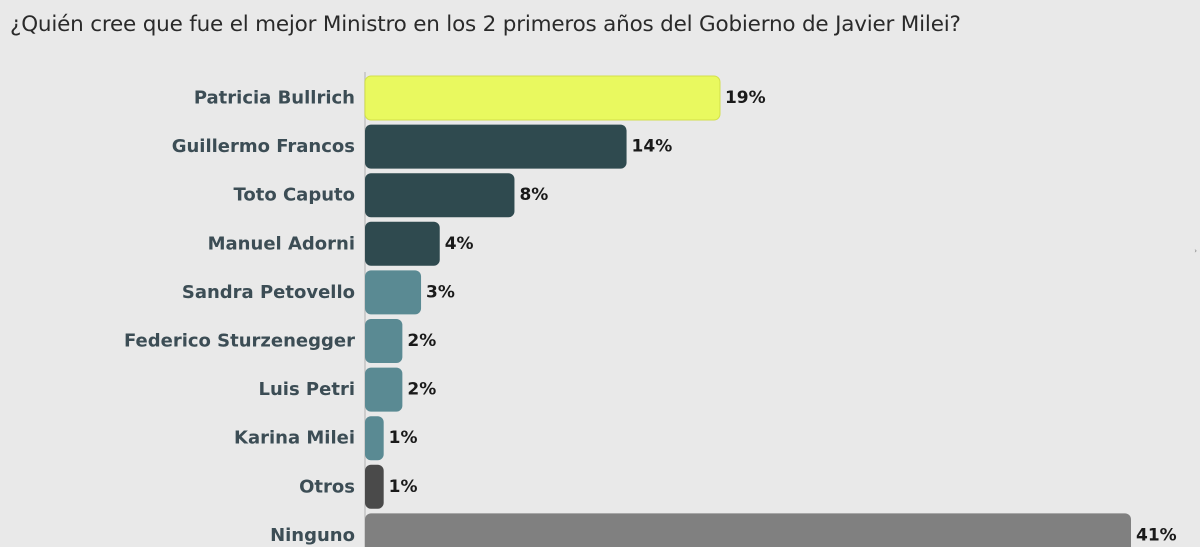 This screenshot has width=1200, height=547. Describe the element at coordinates (384, 389) in the screenshot. I see `bar-luis-petri` at that location.